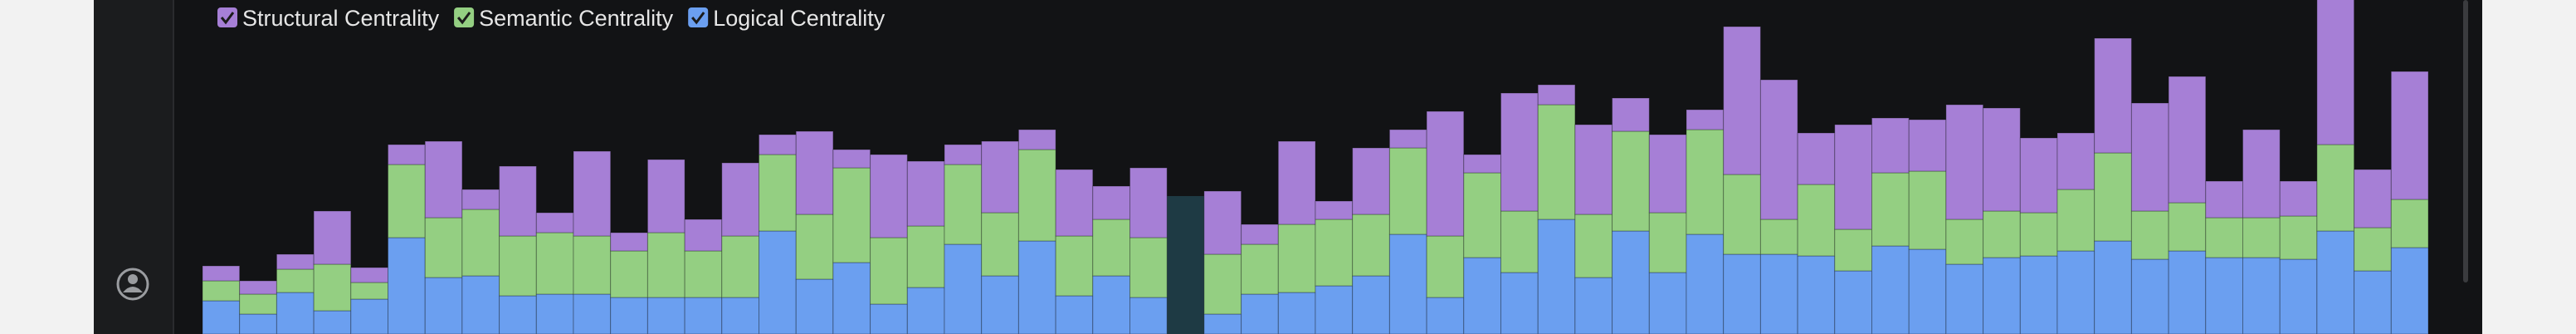 Image resolution: width=2576 pixels, height=334 pixels. I want to click on legend-item: Semantic Centrality, so click(564, 19).